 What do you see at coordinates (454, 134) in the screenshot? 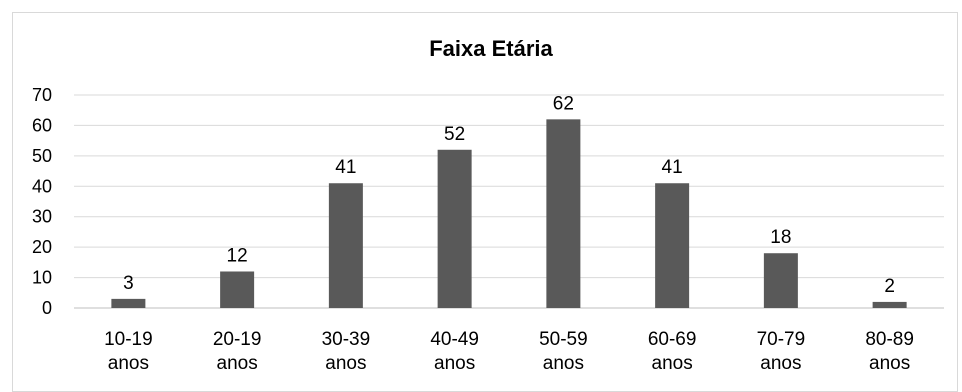
I see `data-label: 52` at bounding box center [454, 134].